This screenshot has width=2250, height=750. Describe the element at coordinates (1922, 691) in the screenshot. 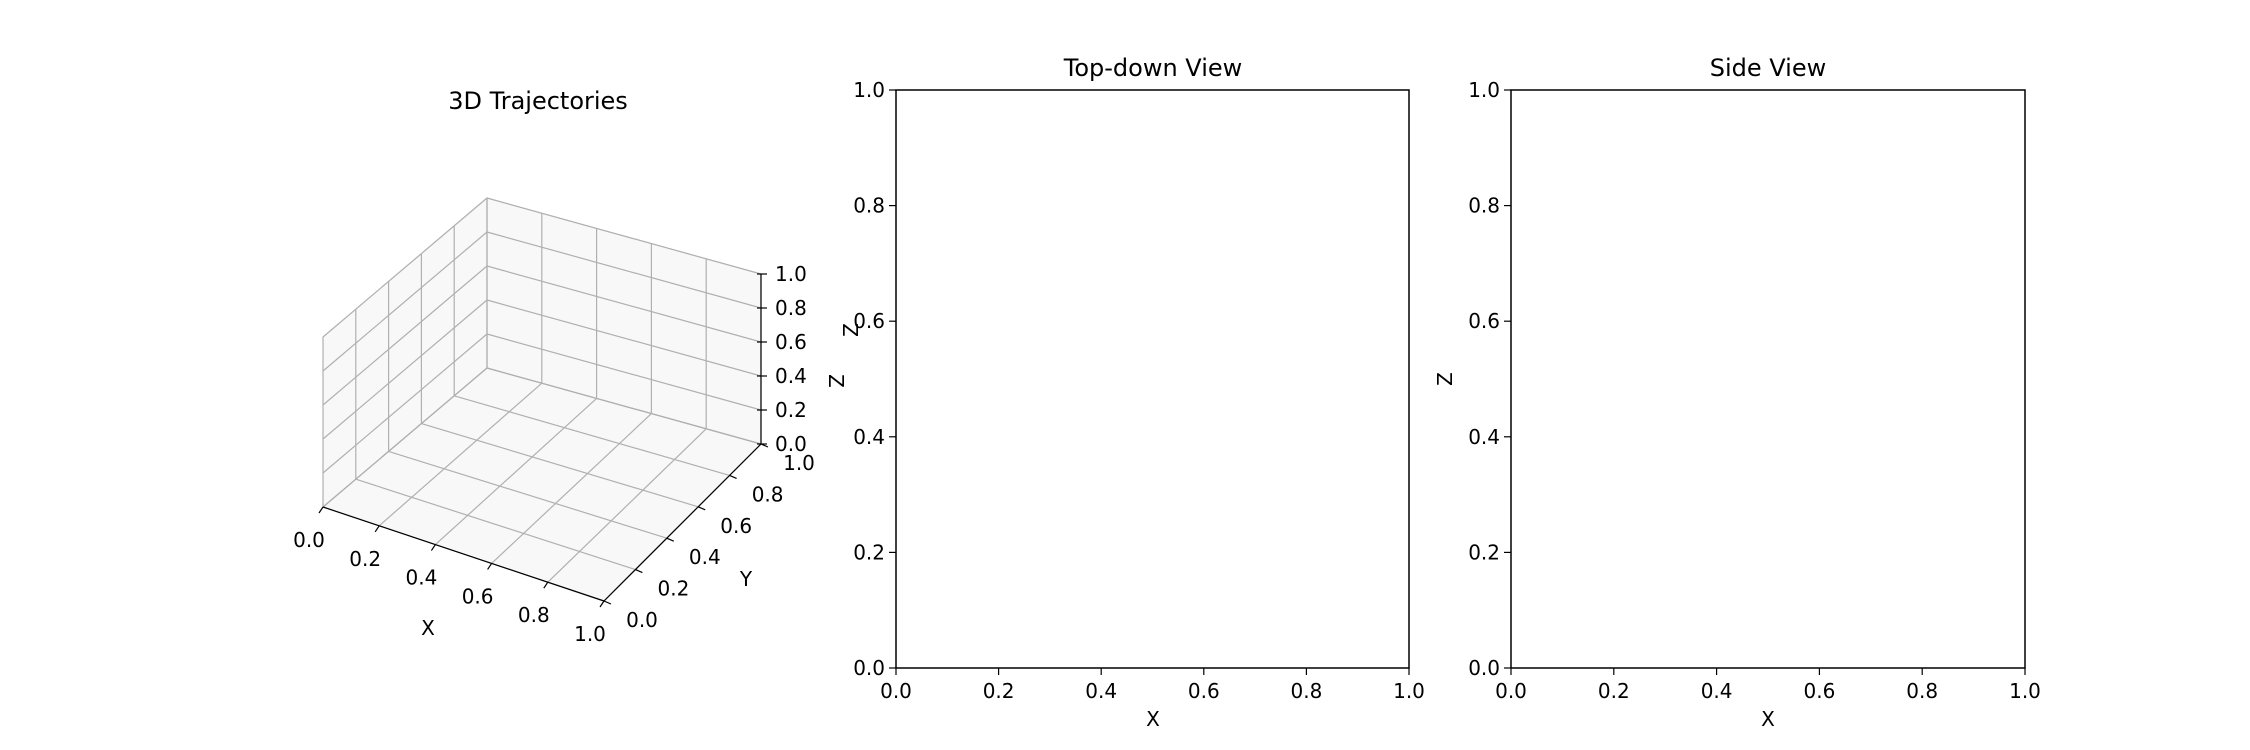

I see `x-tick-label-side-view: 0.8` at that location.